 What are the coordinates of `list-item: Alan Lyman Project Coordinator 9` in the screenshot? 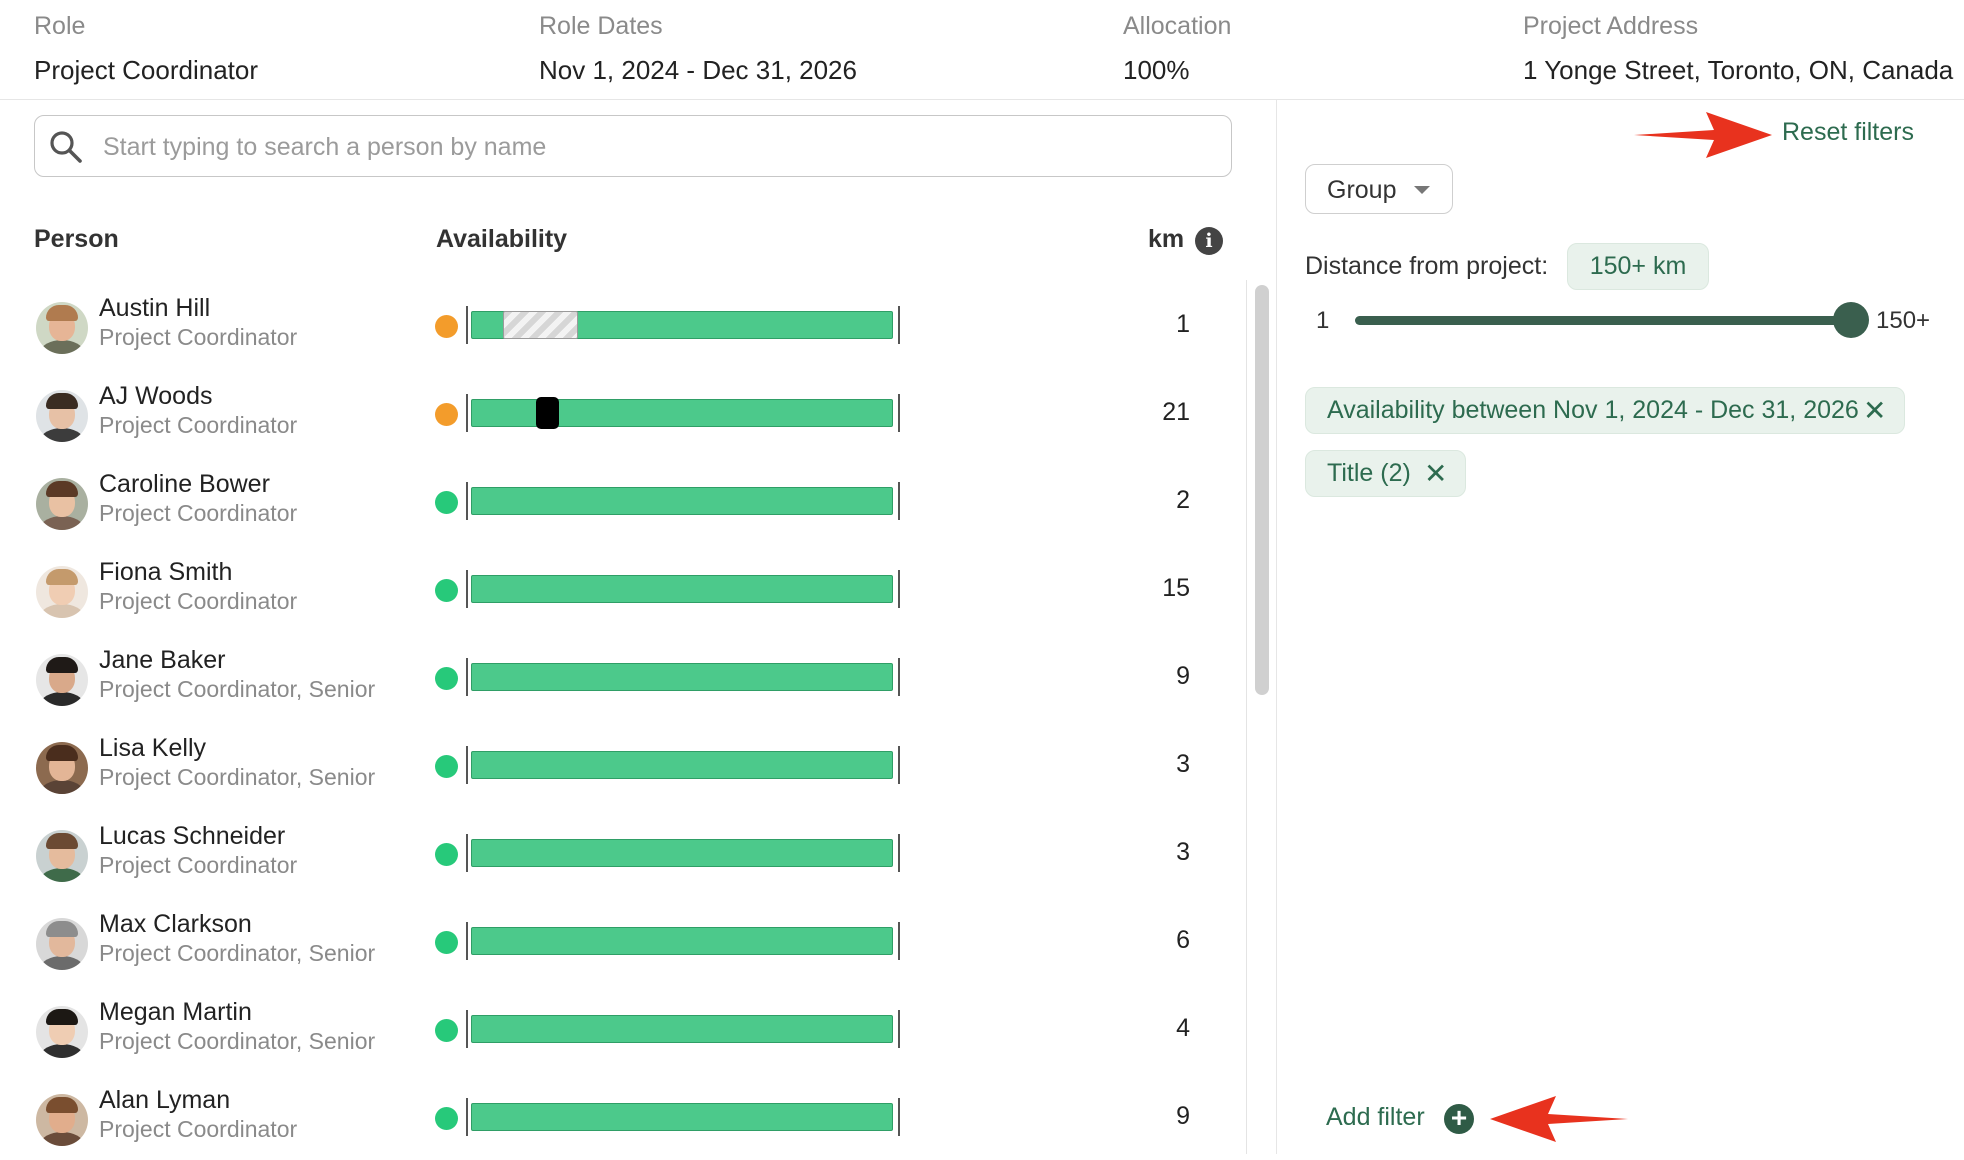 It's located at (620, 1116).